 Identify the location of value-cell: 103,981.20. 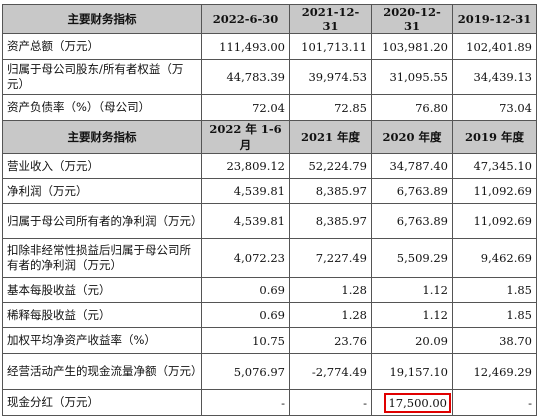
(412, 46).